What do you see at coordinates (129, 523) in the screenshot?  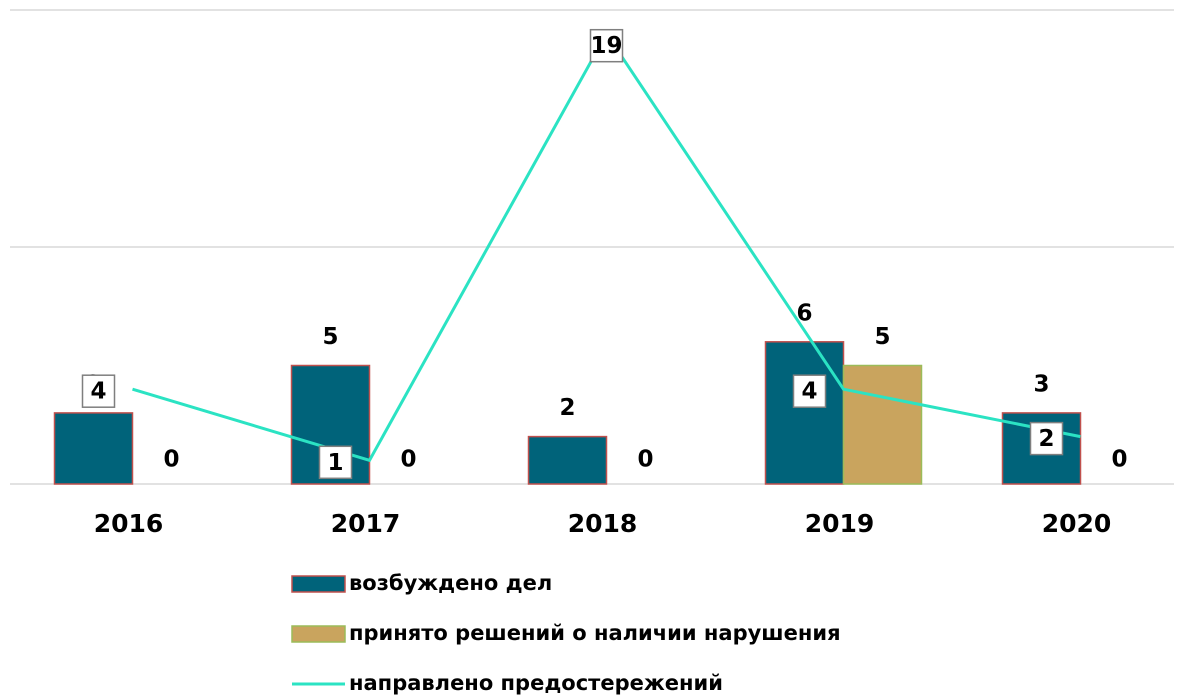 I see `x-tick-label: 2016` at bounding box center [129, 523].